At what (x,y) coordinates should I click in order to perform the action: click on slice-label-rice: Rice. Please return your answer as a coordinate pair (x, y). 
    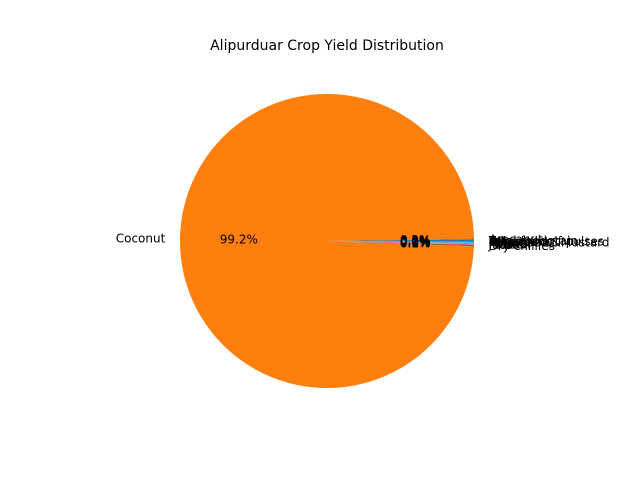
    Looking at the image, I should click on (502, 243).